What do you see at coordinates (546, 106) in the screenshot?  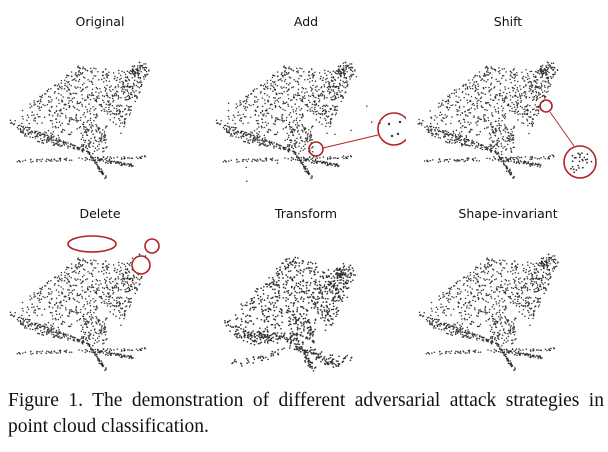 I see `highlight-circle-small` at bounding box center [546, 106].